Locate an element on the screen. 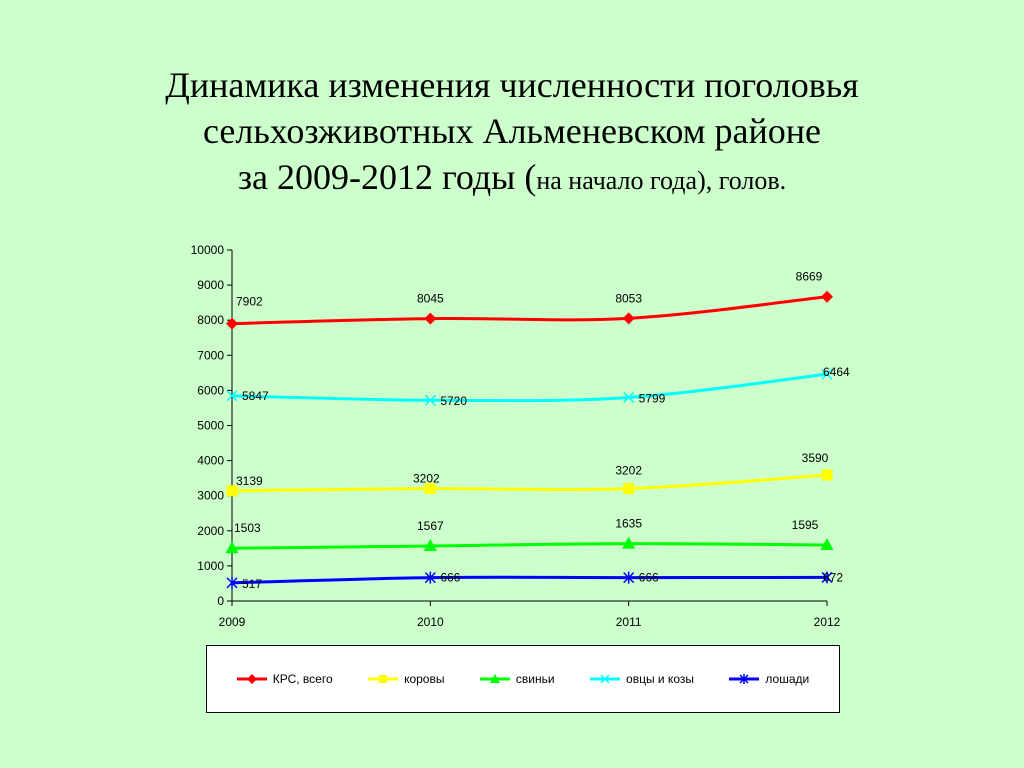 This screenshot has height=768, width=1024. legend-item: свиньи is located at coordinates (517, 679).